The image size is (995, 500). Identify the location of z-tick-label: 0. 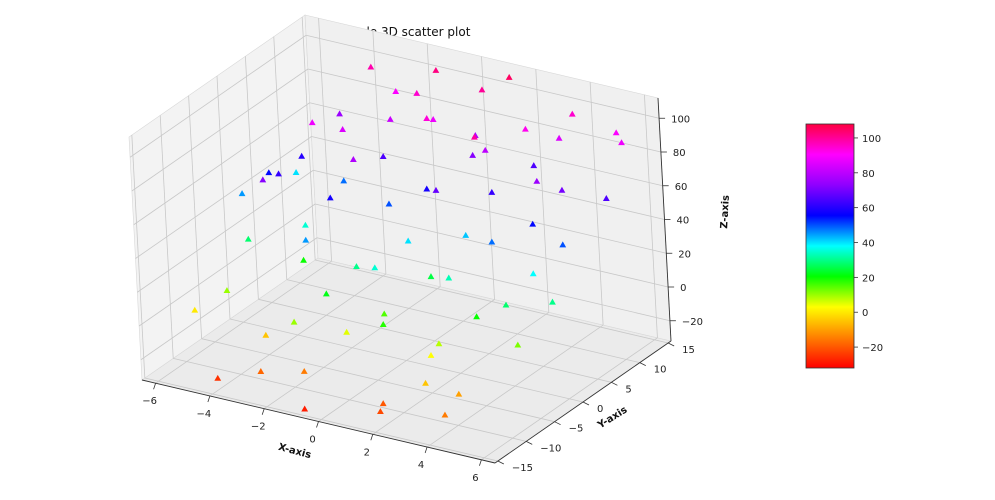
(683, 288).